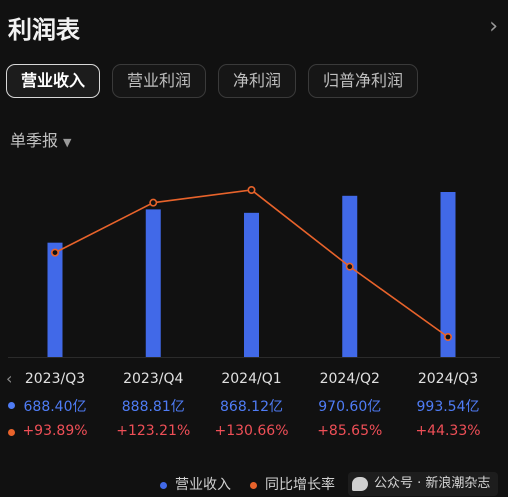  What do you see at coordinates (350, 407) in the screenshot?
I see `revenue-data-label: 970.60亿` at bounding box center [350, 407].